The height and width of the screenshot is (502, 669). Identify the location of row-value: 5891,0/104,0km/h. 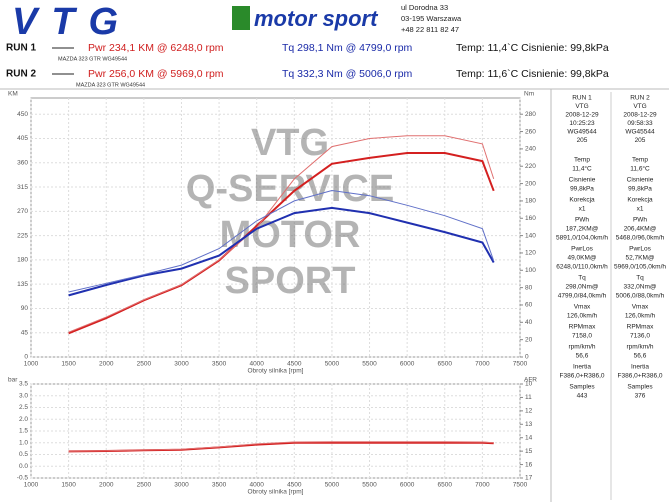
(582, 238).